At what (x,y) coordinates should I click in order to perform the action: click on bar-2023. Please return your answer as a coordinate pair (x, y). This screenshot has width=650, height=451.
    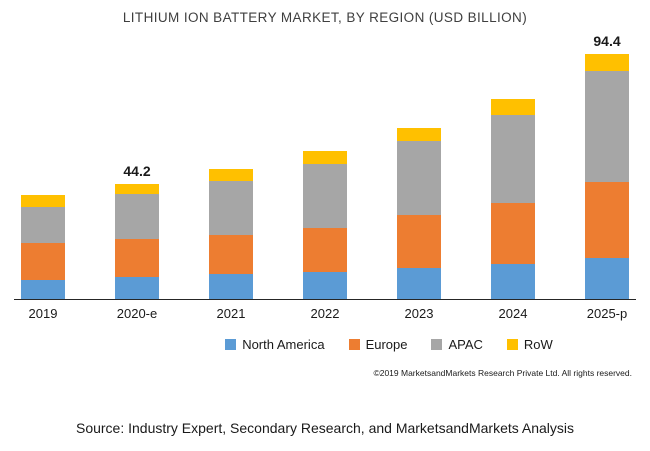
    Looking at the image, I should click on (419, 213).